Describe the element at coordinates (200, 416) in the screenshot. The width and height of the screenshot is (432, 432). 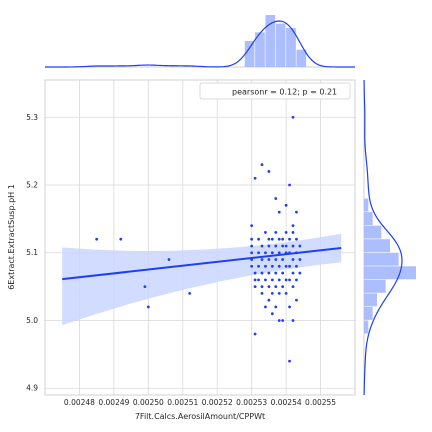
I see `x-axis-label: 7Filt.Calcs.AerosilAmount/CPPWt` at that location.